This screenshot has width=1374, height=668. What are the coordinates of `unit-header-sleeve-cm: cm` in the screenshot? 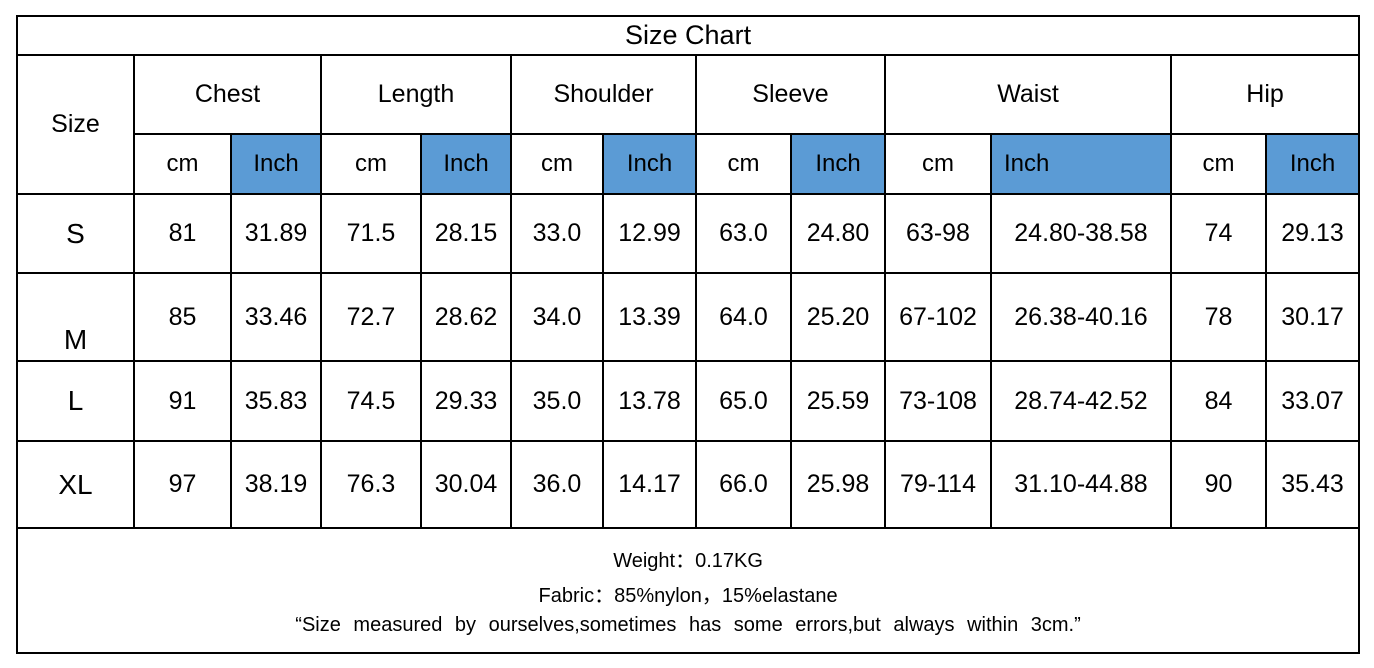 It's located at (743, 164).